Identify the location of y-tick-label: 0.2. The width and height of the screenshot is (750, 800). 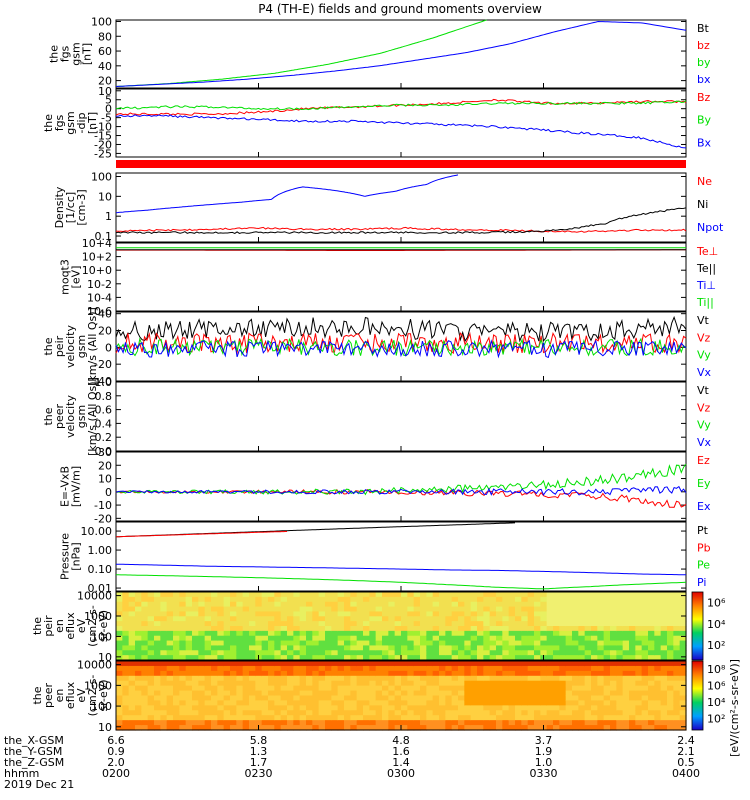
(104, 437).